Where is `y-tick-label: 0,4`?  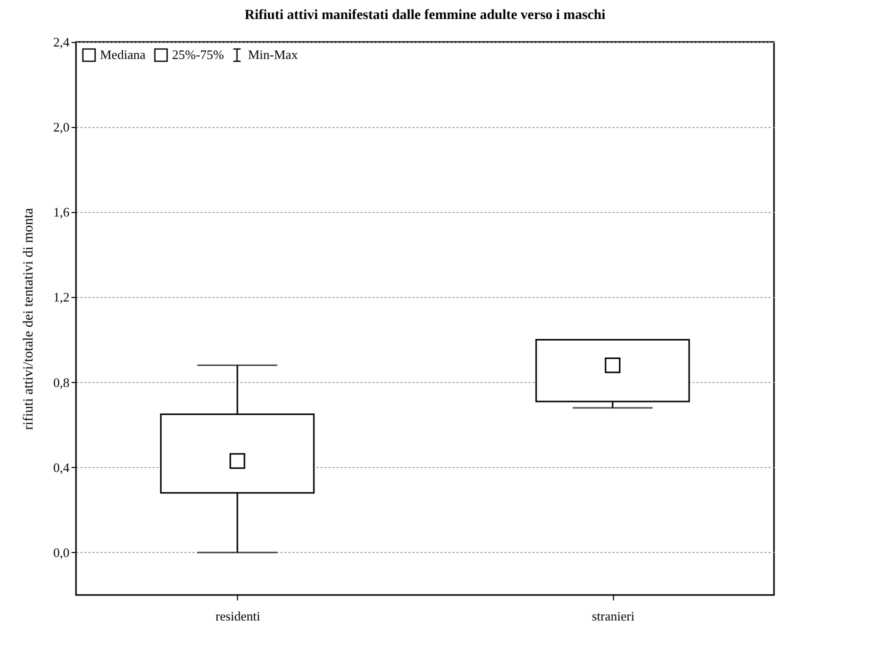
y-tick-label: 0,4 is located at coordinates (61, 467).